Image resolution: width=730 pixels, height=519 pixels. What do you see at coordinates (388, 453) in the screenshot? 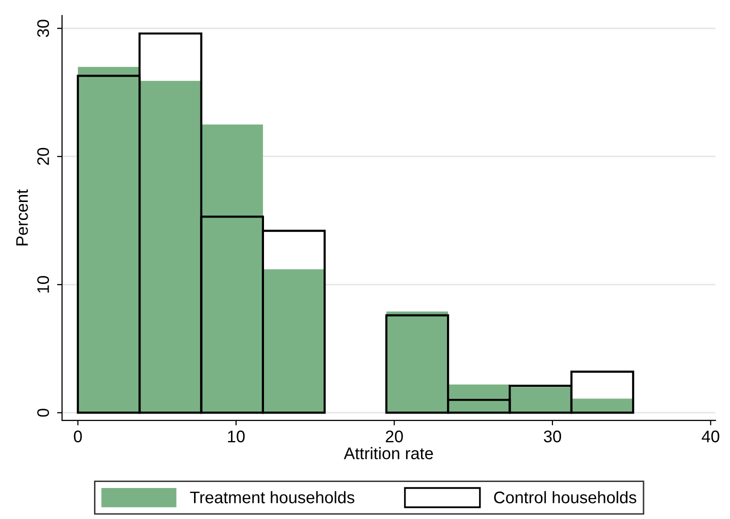
I see `x-axis-title: Attrition rate` at bounding box center [388, 453].